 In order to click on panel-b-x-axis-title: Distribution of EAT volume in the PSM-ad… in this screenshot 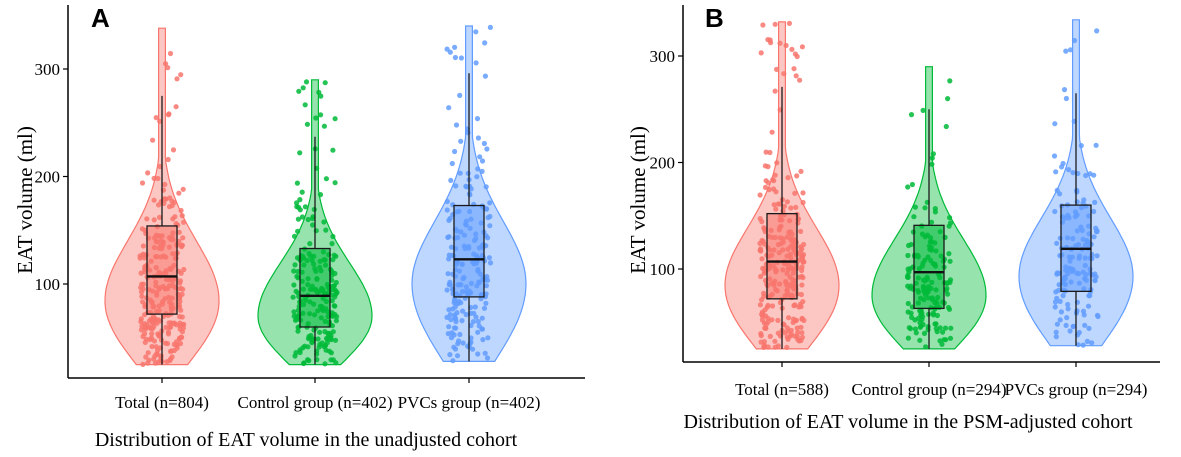, I will do `click(907, 422)`.